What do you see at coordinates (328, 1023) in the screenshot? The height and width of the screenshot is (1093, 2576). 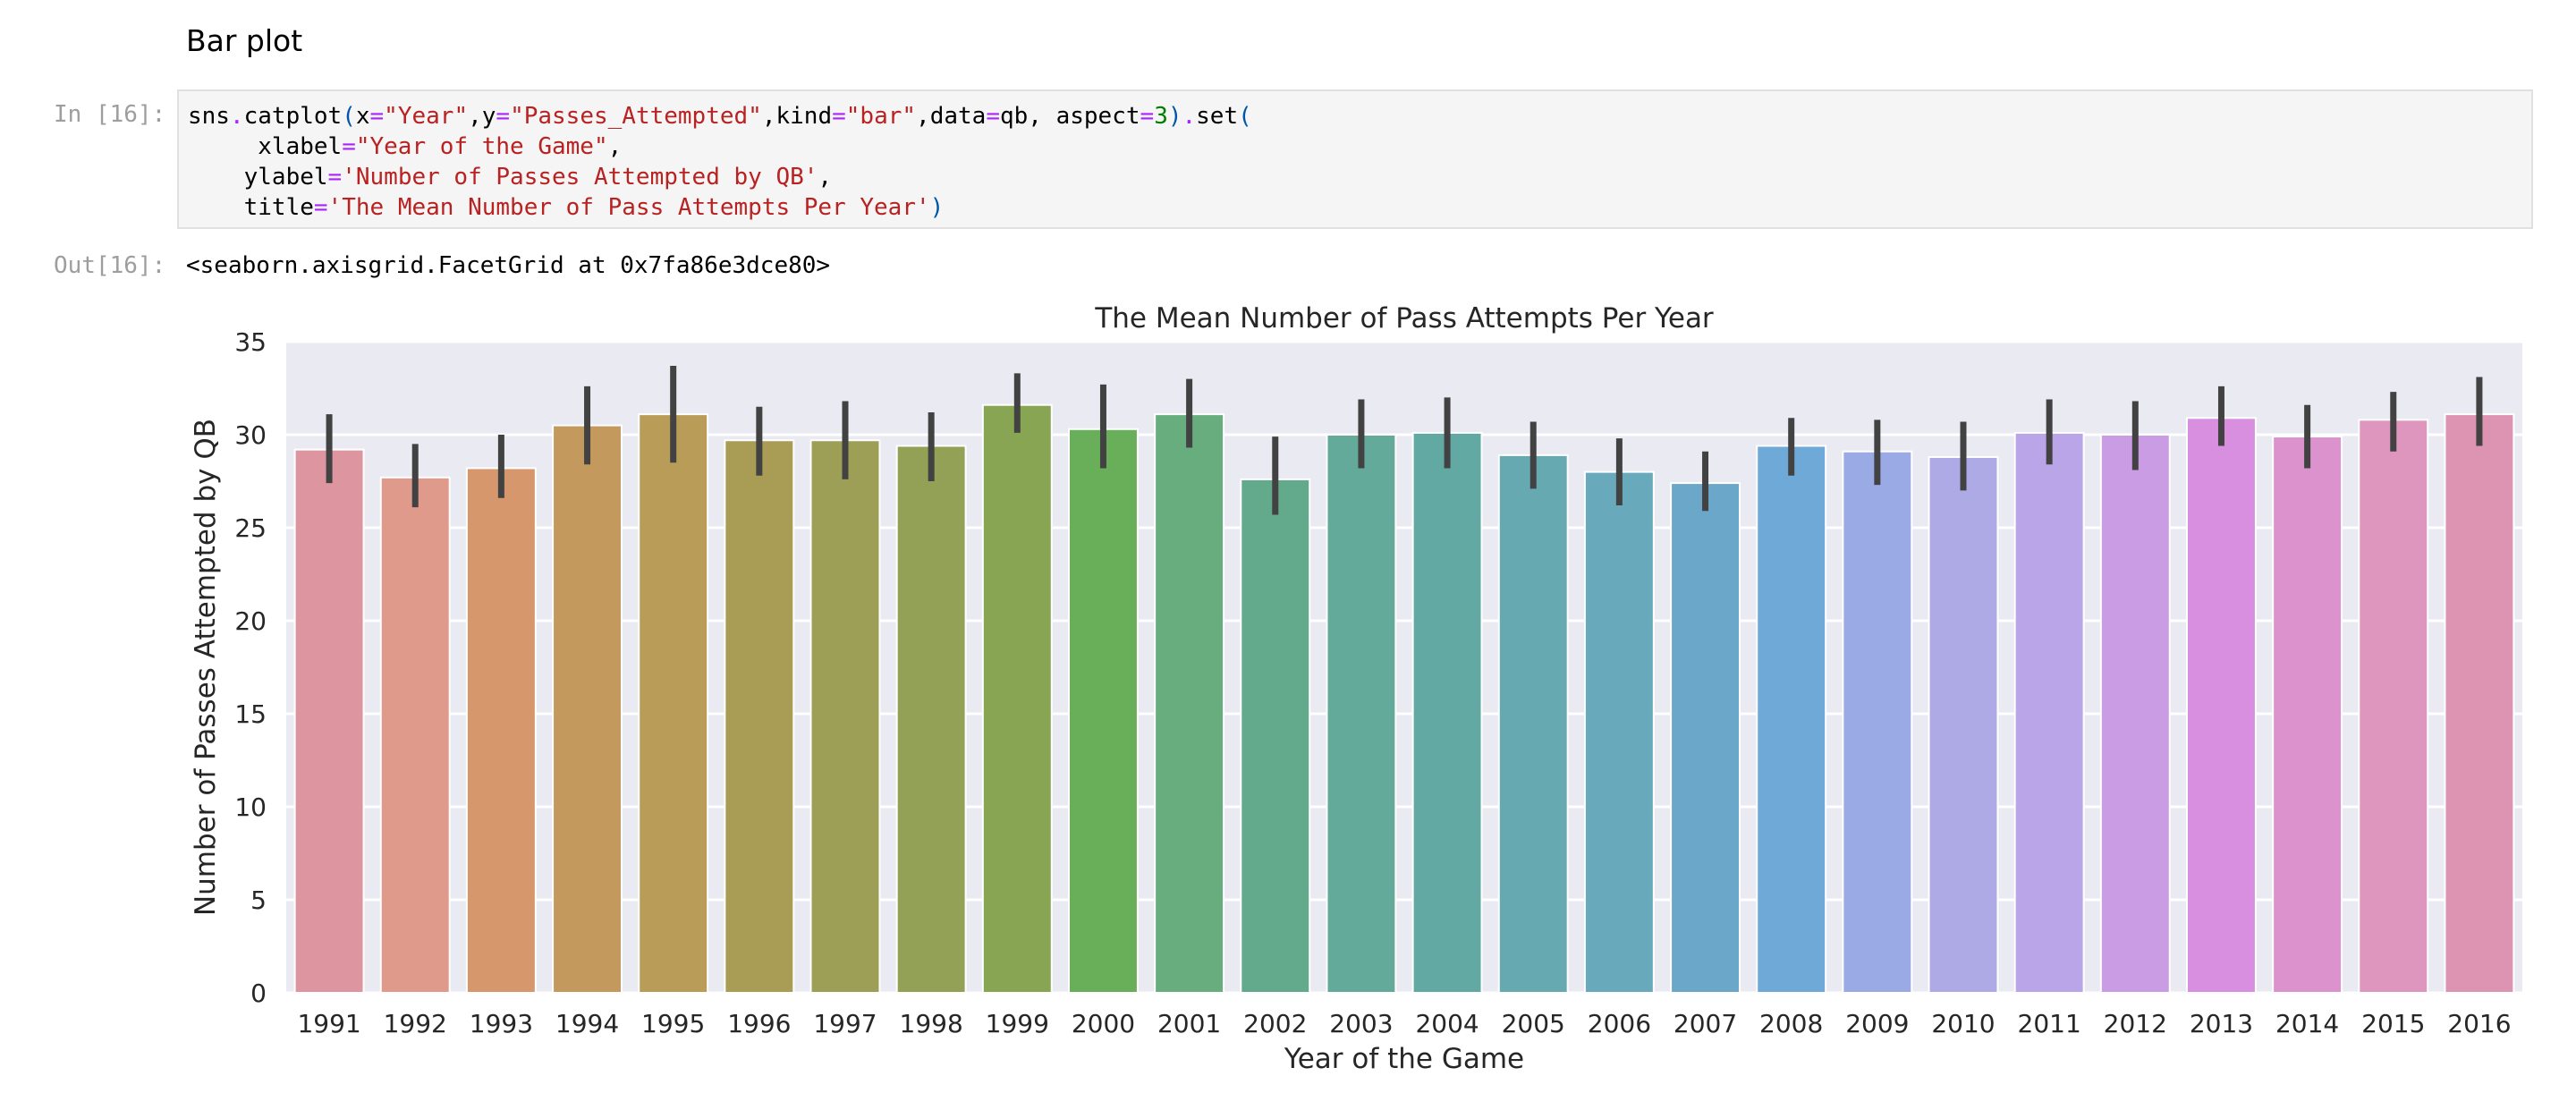 I see `x-tick-label: 1991` at bounding box center [328, 1023].